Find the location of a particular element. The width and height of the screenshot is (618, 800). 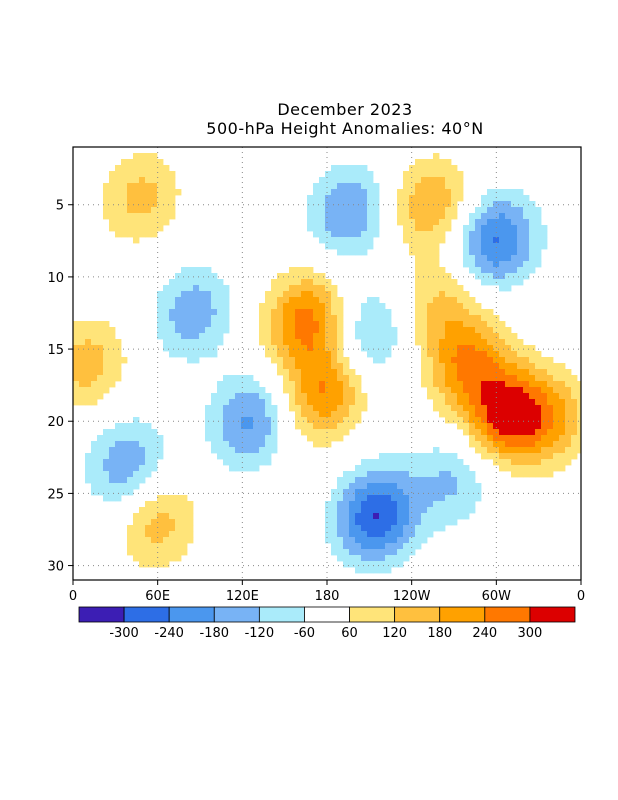

colorbar-label: 240 is located at coordinates (484, 633).